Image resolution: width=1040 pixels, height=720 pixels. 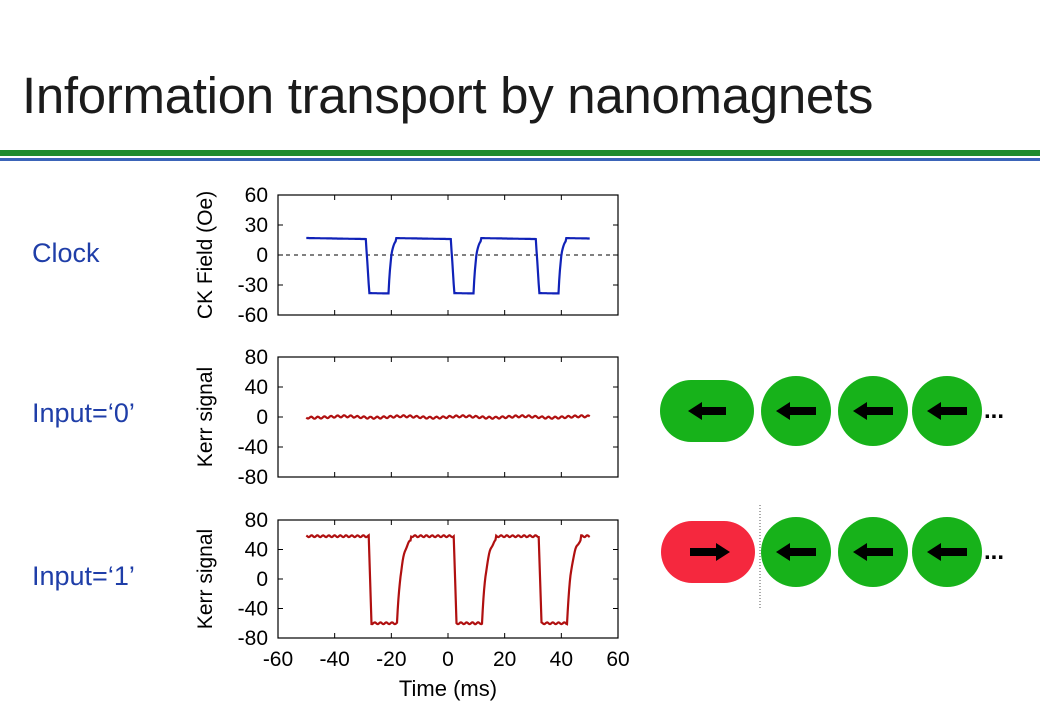 I want to click on x-tick-label: 0, so click(x=448, y=659).